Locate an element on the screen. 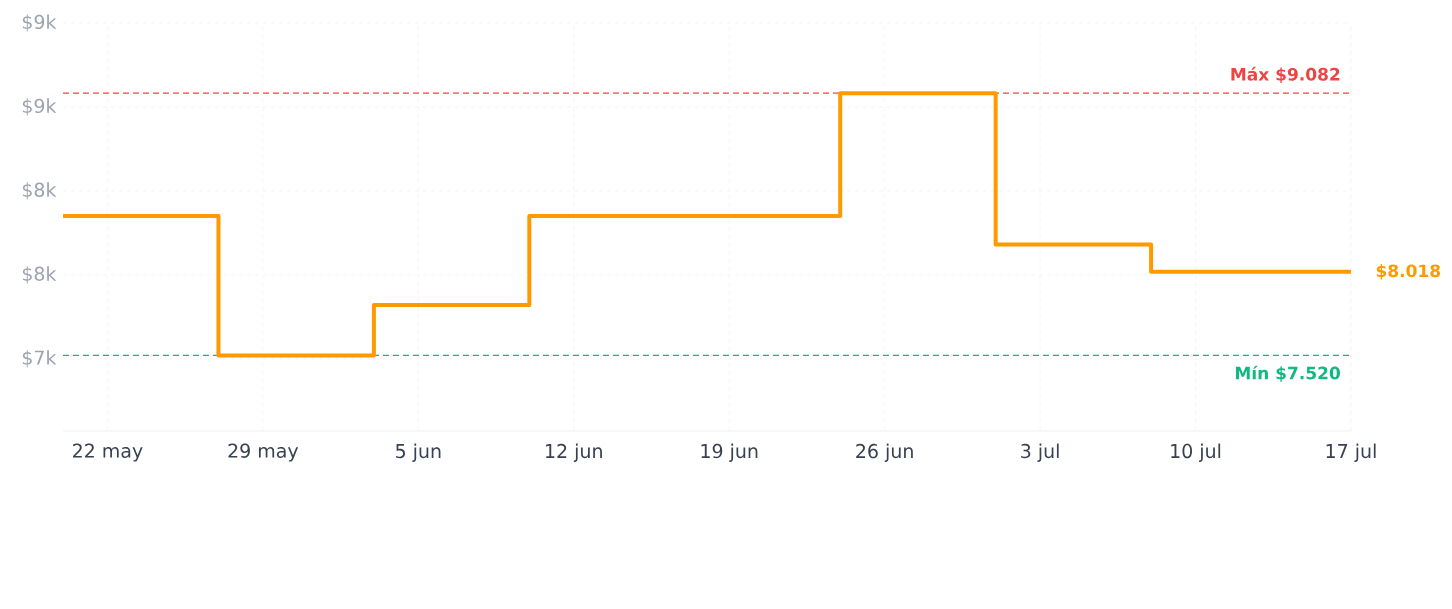 Image resolution: width=1452 pixels, height=609 pixels. ref-line-label: Mín $7.520 is located at coordinates (1287, 373).